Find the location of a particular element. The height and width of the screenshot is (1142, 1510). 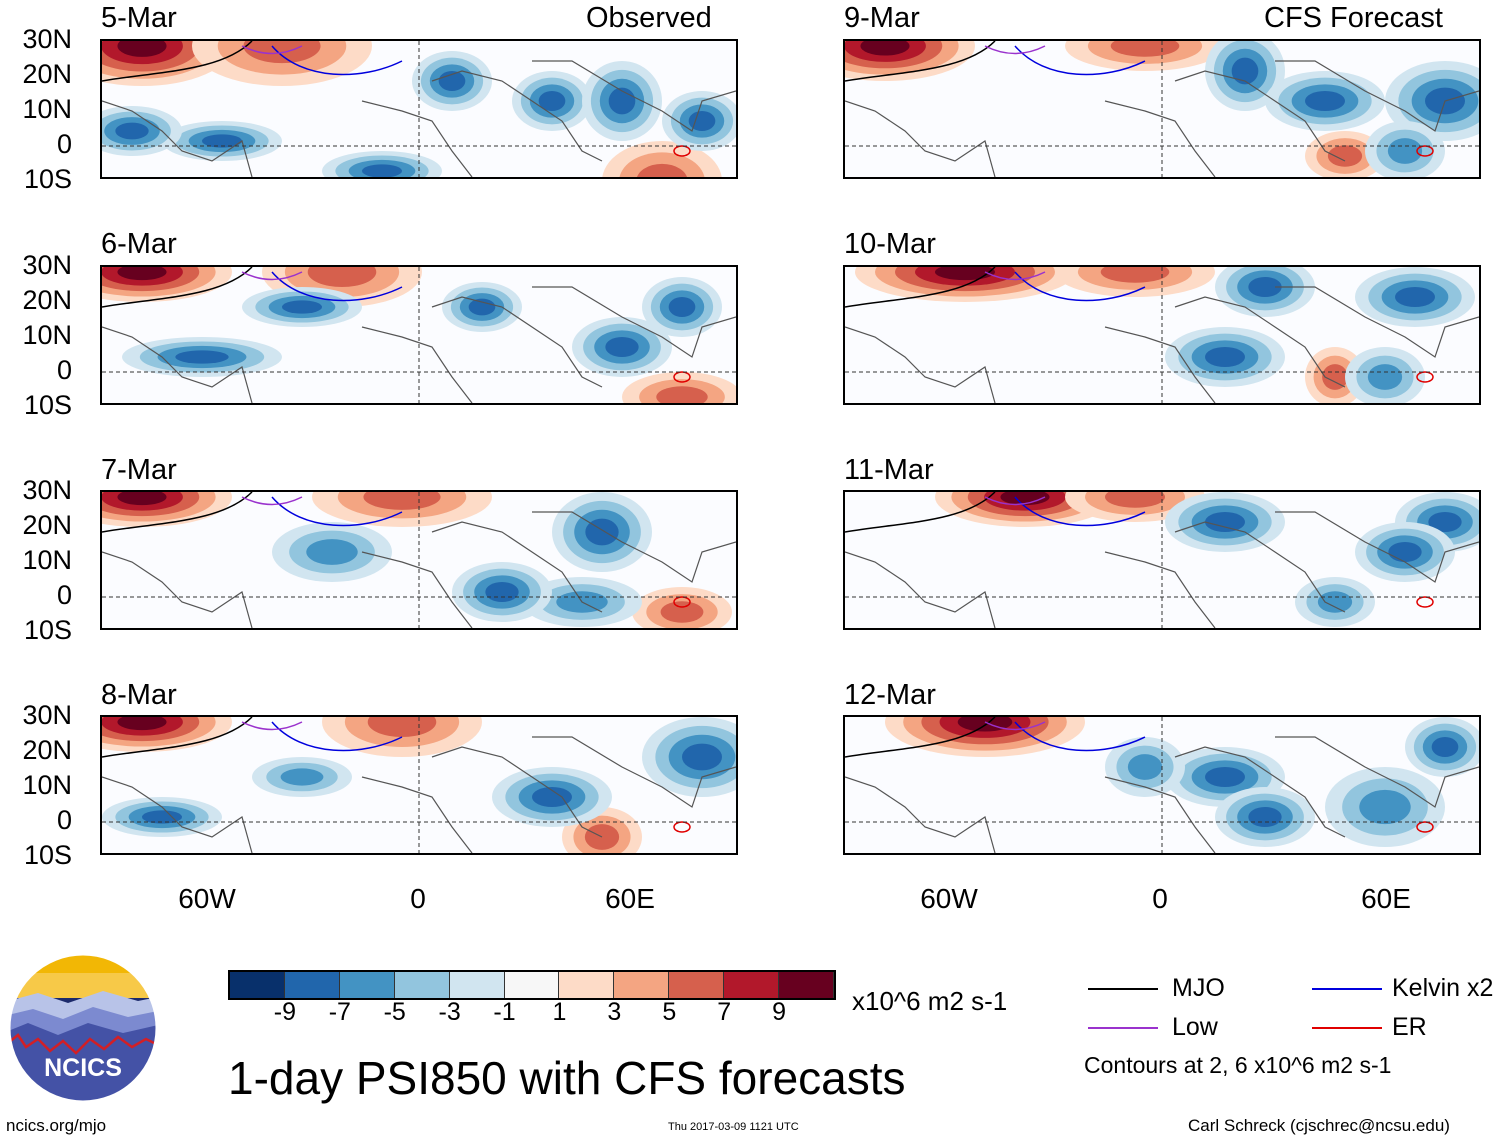

panel-date-right-2: 10-Mar is located at coordinates (890, 244).